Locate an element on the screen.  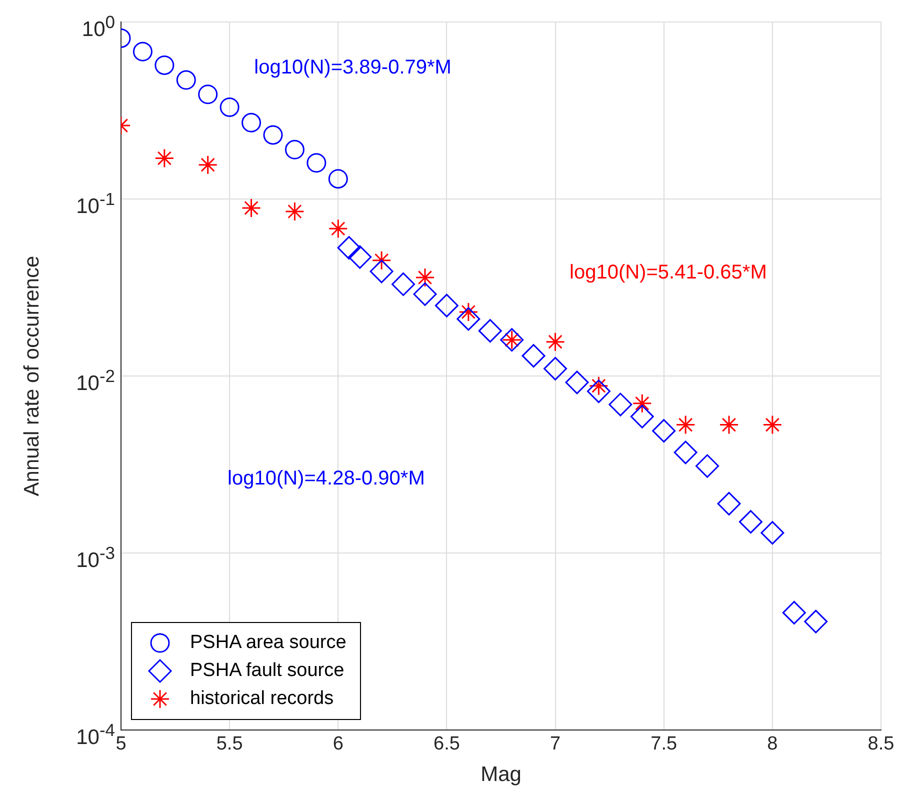
y-tick-label: 10$^{-2}$ is located at coordinates (95, 381).